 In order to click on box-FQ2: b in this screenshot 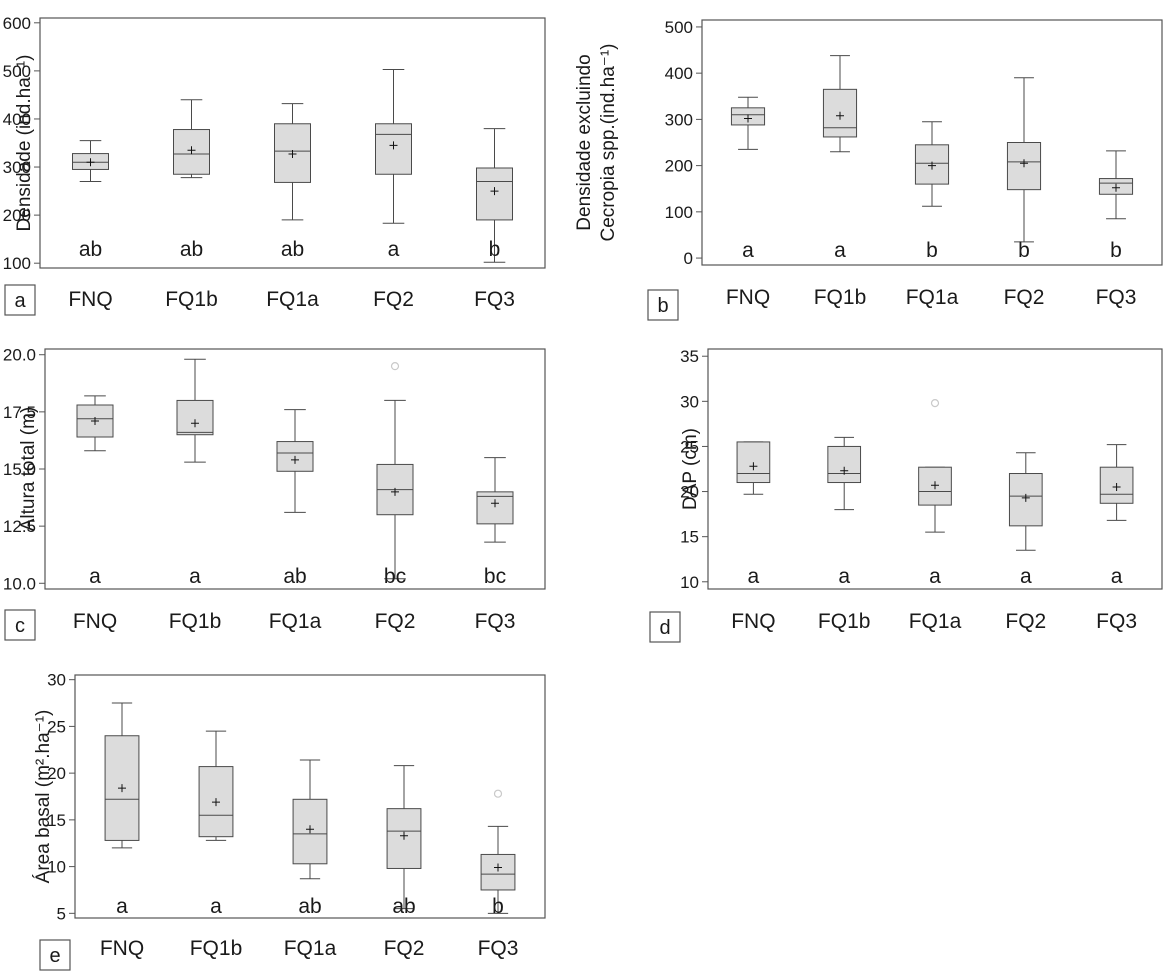, I will do `click(1024, 169)`.